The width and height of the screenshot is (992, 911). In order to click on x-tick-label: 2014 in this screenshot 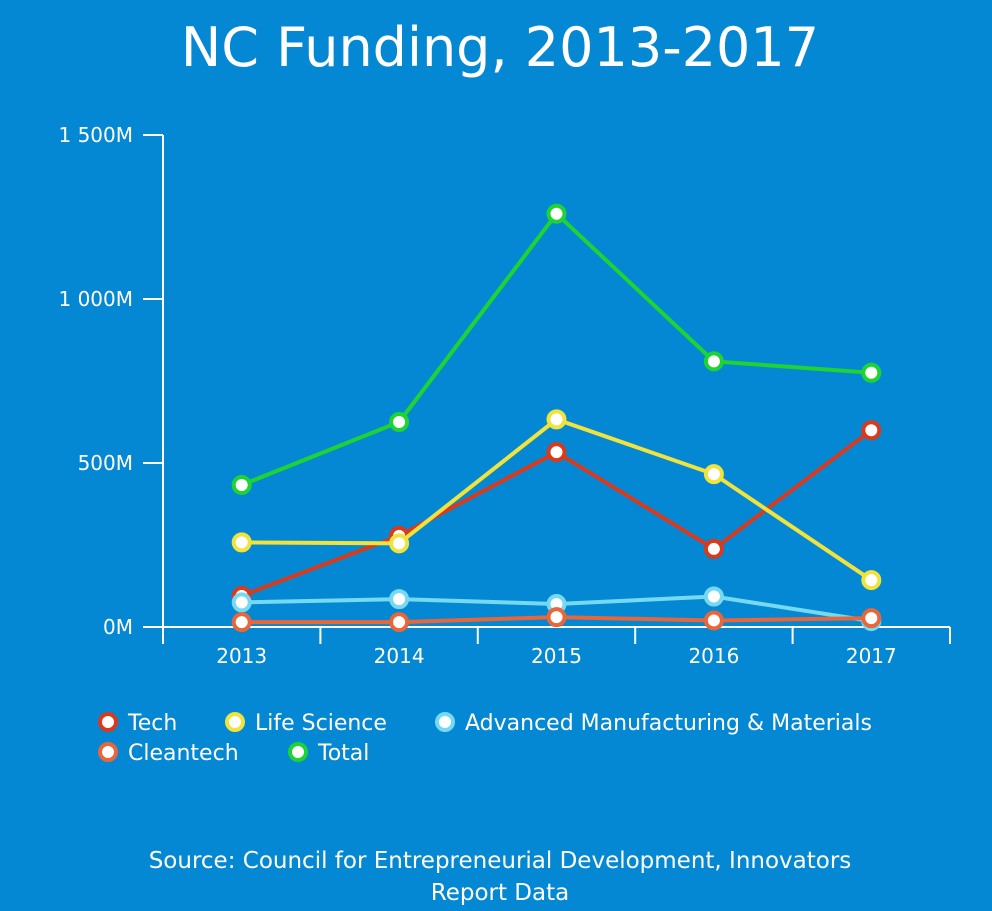, I will do `click(399, 656)`.